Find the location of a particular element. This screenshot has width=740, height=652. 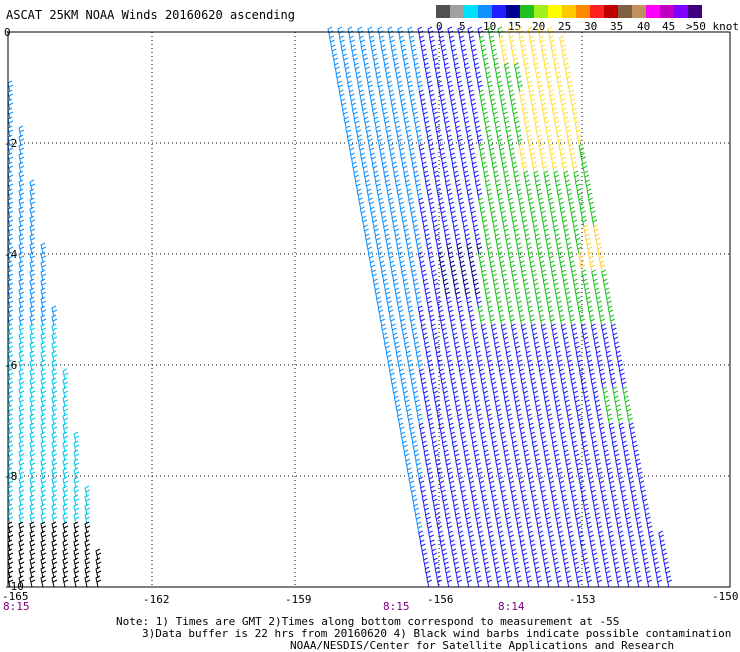

legend-label: 0 is located at coordinates (439, 26).